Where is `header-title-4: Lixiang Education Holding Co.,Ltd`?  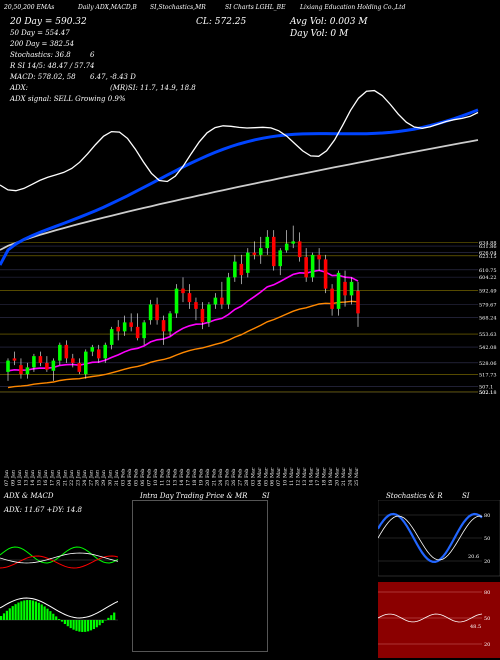 header-title-4: Lixiang Education Holding Co.,Ltd is located at coordinates (352, 7).